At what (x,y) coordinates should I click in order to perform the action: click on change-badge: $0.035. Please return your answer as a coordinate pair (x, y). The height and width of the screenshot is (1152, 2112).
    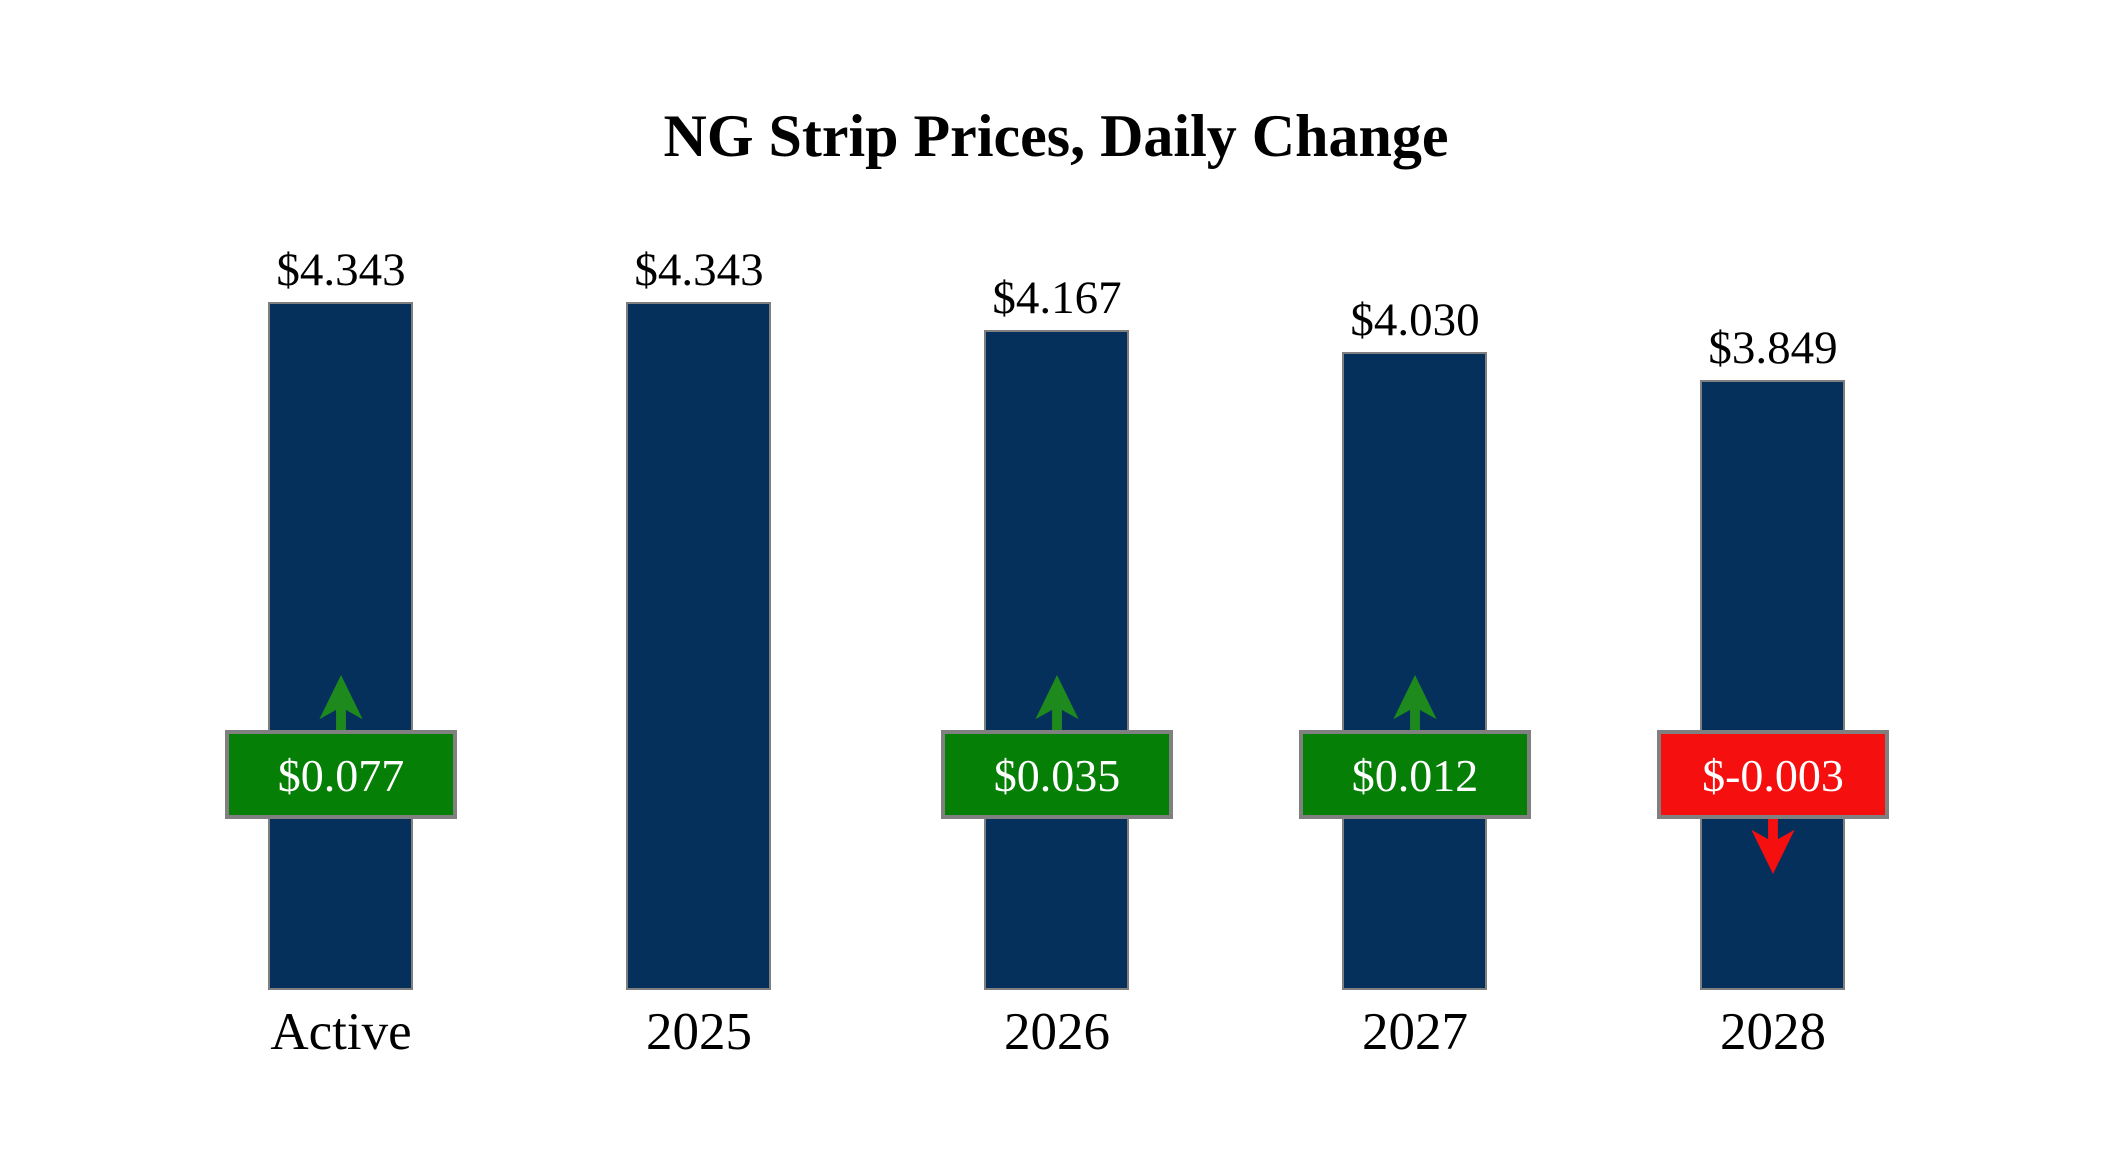
    Looking at the image, I should click on (1057, 774).